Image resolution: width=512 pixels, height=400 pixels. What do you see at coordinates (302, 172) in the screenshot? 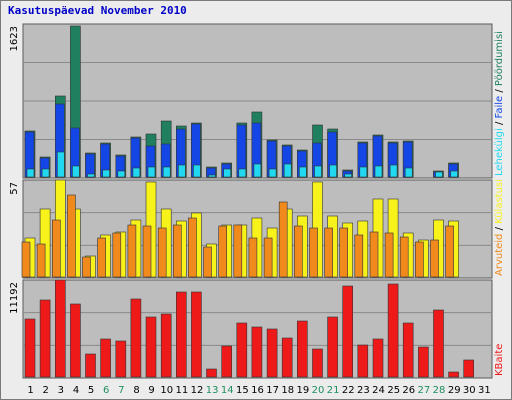
I see `bar-lehekülgi-day-19` at bounding box center [302, 172].